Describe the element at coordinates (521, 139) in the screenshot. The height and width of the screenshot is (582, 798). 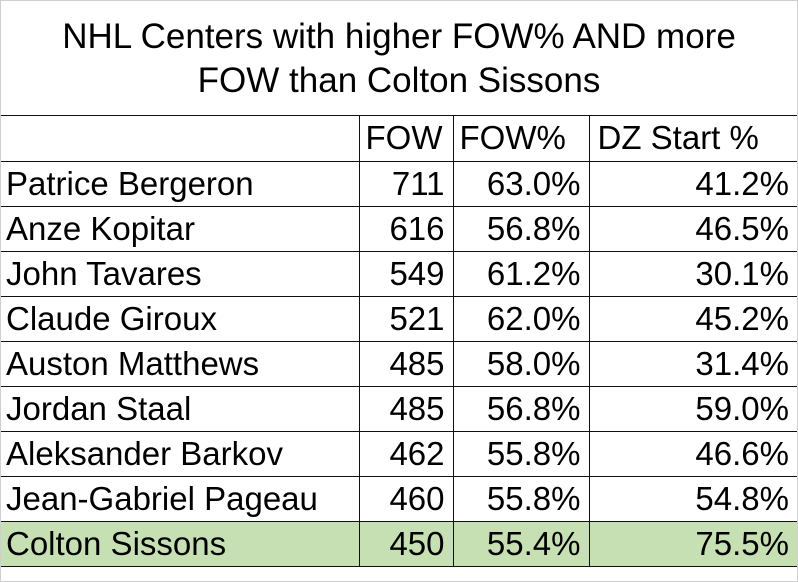
I see `header-cell-fow-pct: FOW%` at that location.